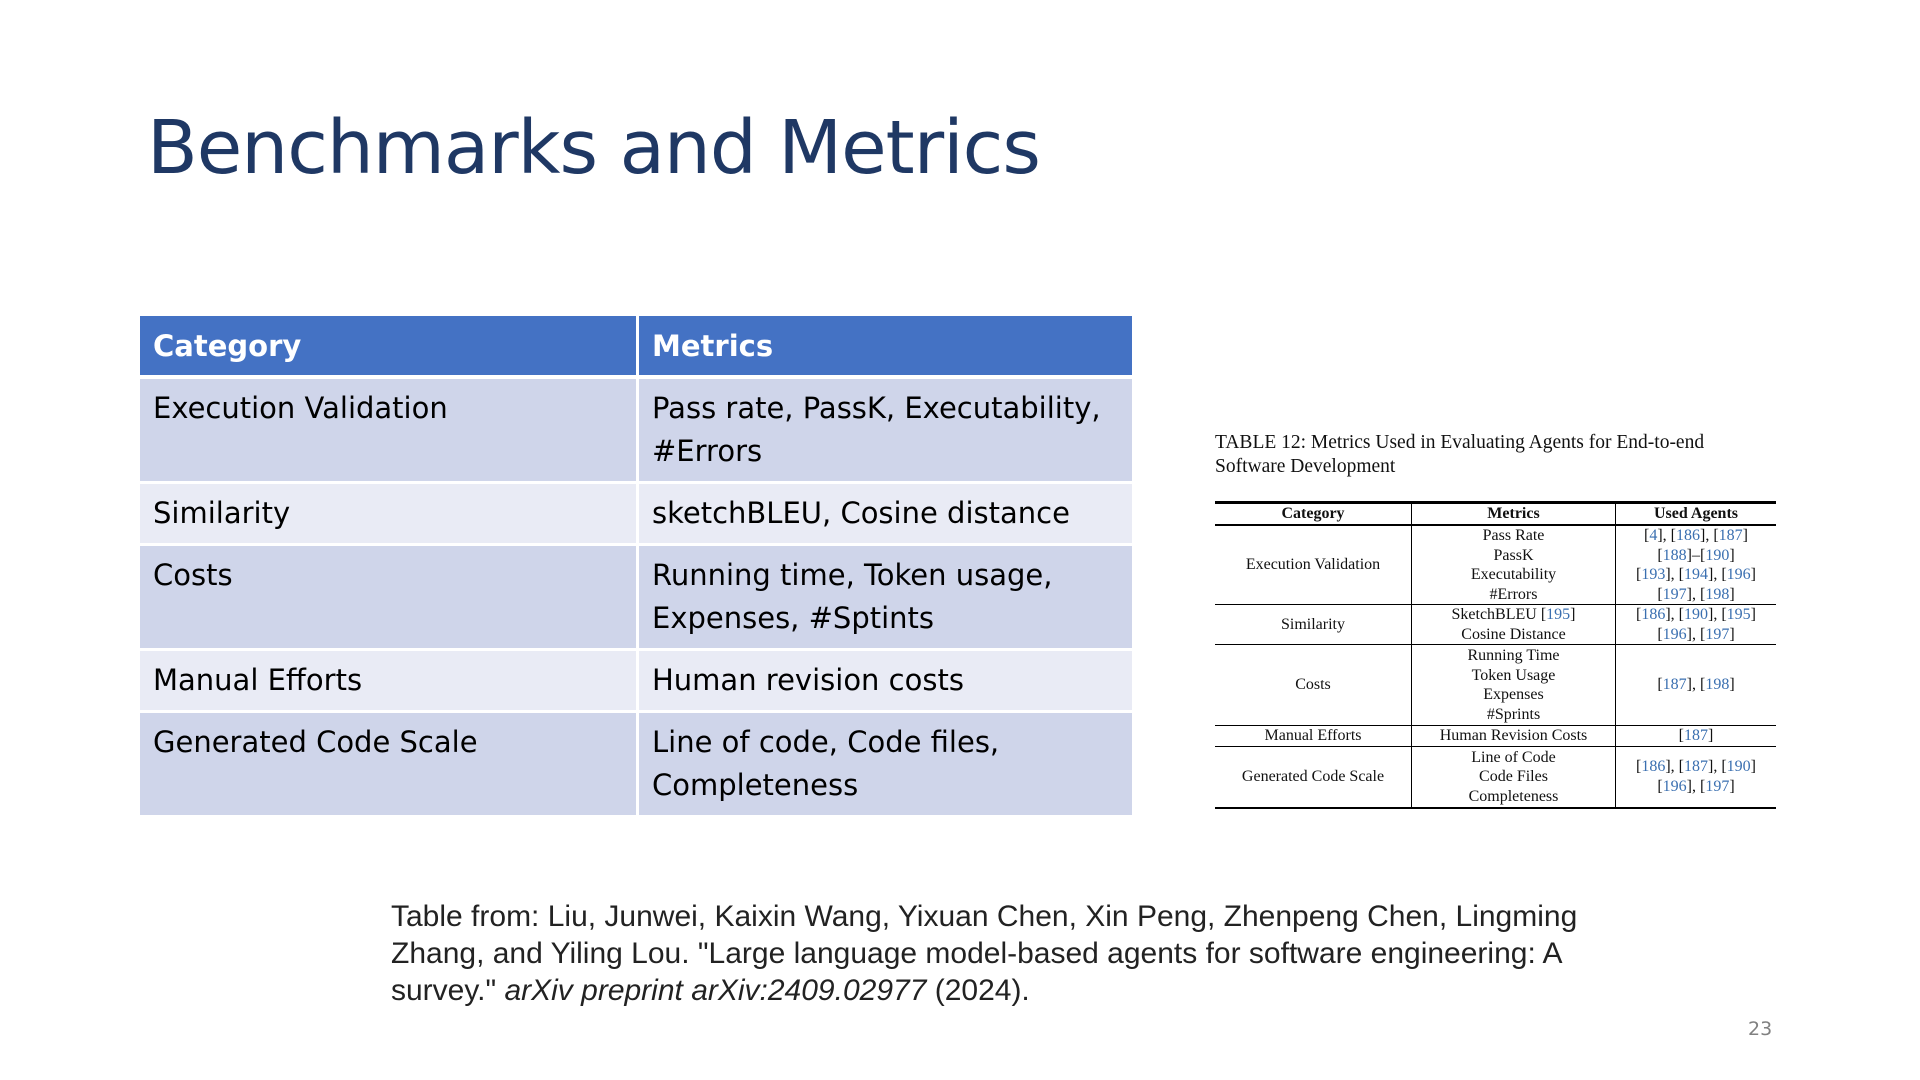 The image size is (1920, 1080). I want to click on citation-journal: arXiv preprint arXiv:2409.02977, so click(715, 990).